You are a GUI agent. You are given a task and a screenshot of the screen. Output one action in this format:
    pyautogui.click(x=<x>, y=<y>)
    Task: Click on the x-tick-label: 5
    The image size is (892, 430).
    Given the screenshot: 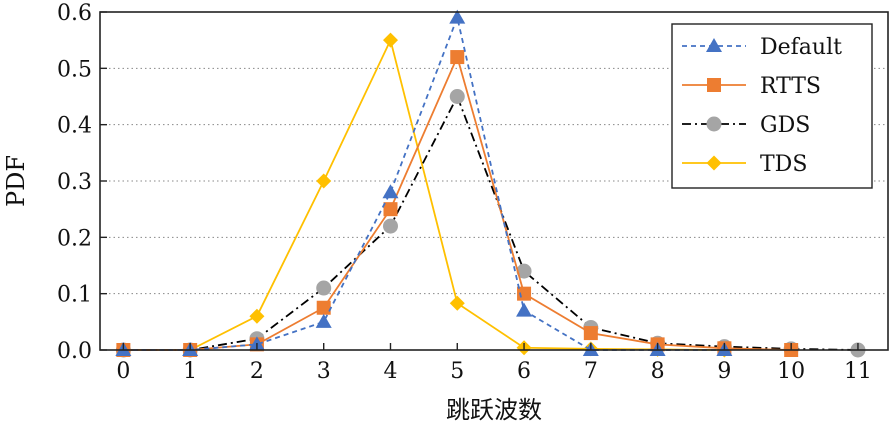 What is the action you would take?
    pyautogui.click(x=457, y=371)
    